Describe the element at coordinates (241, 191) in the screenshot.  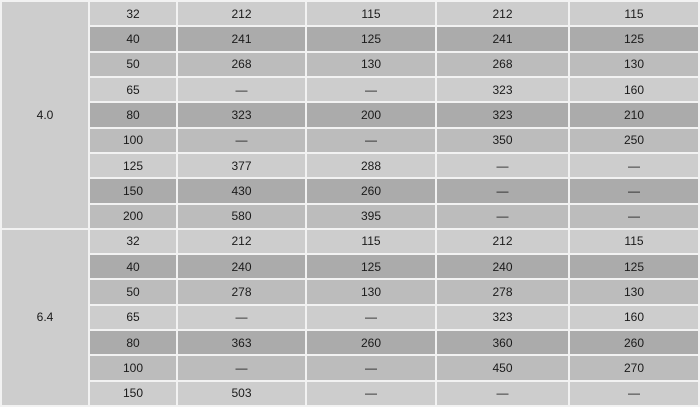
I see `value-cell: 430` at that location.